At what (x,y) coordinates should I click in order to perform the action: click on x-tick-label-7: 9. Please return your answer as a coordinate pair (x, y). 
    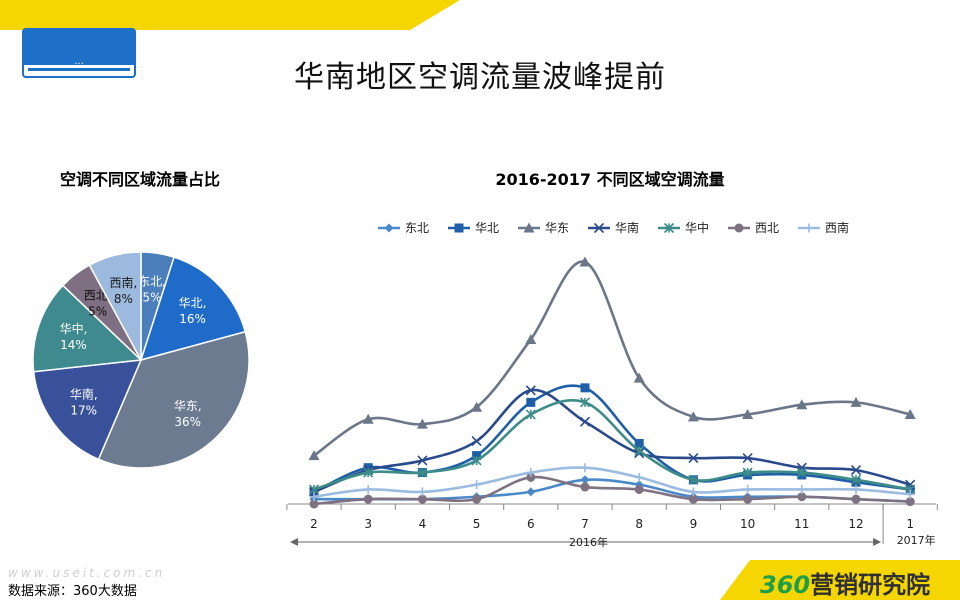
    Looking at the image, I should click on (694, 524).